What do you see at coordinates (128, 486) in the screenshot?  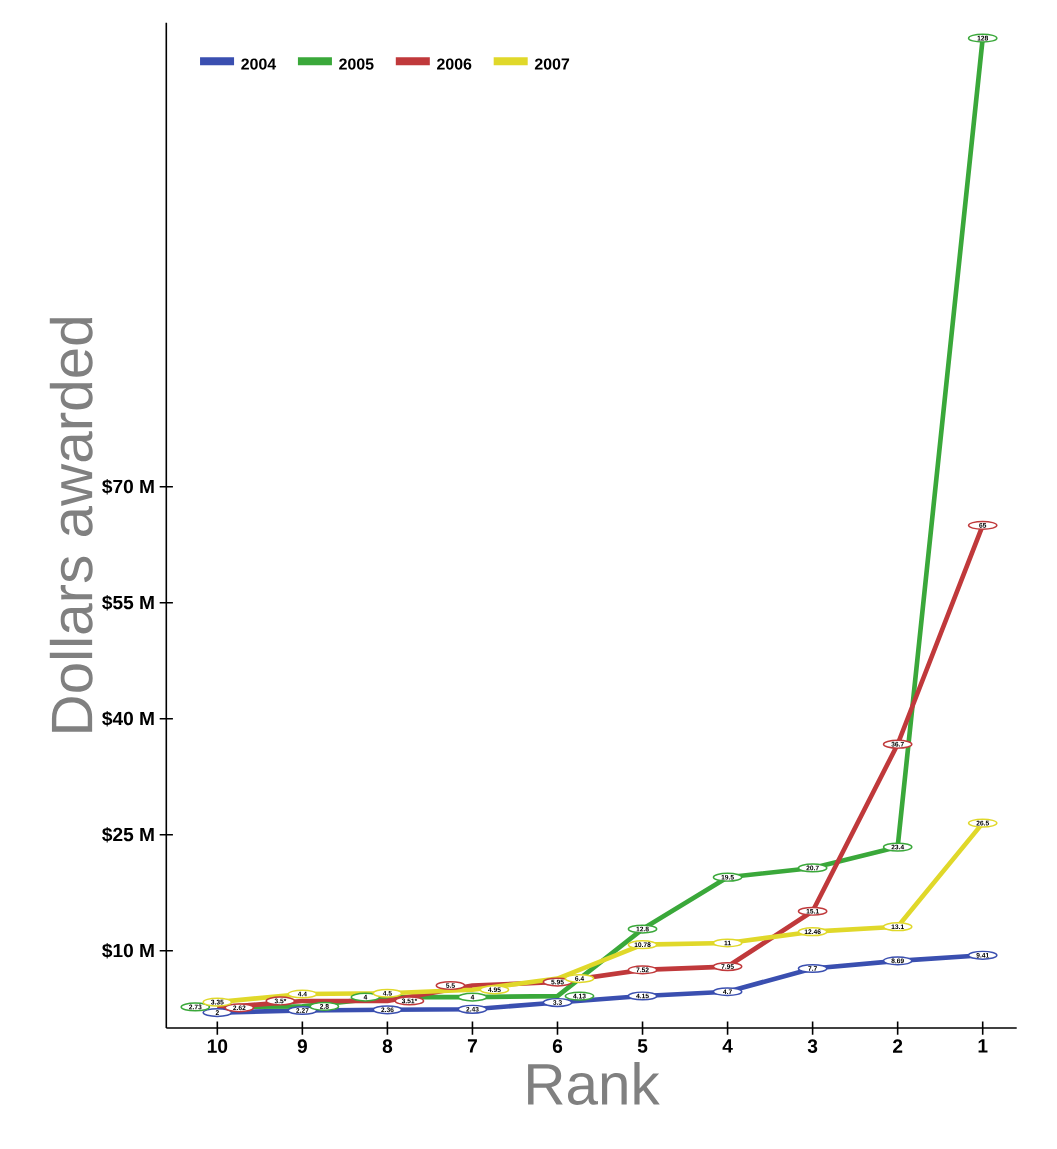 I see `y-tick-label: $70 M` at bounding box center [128, 486].